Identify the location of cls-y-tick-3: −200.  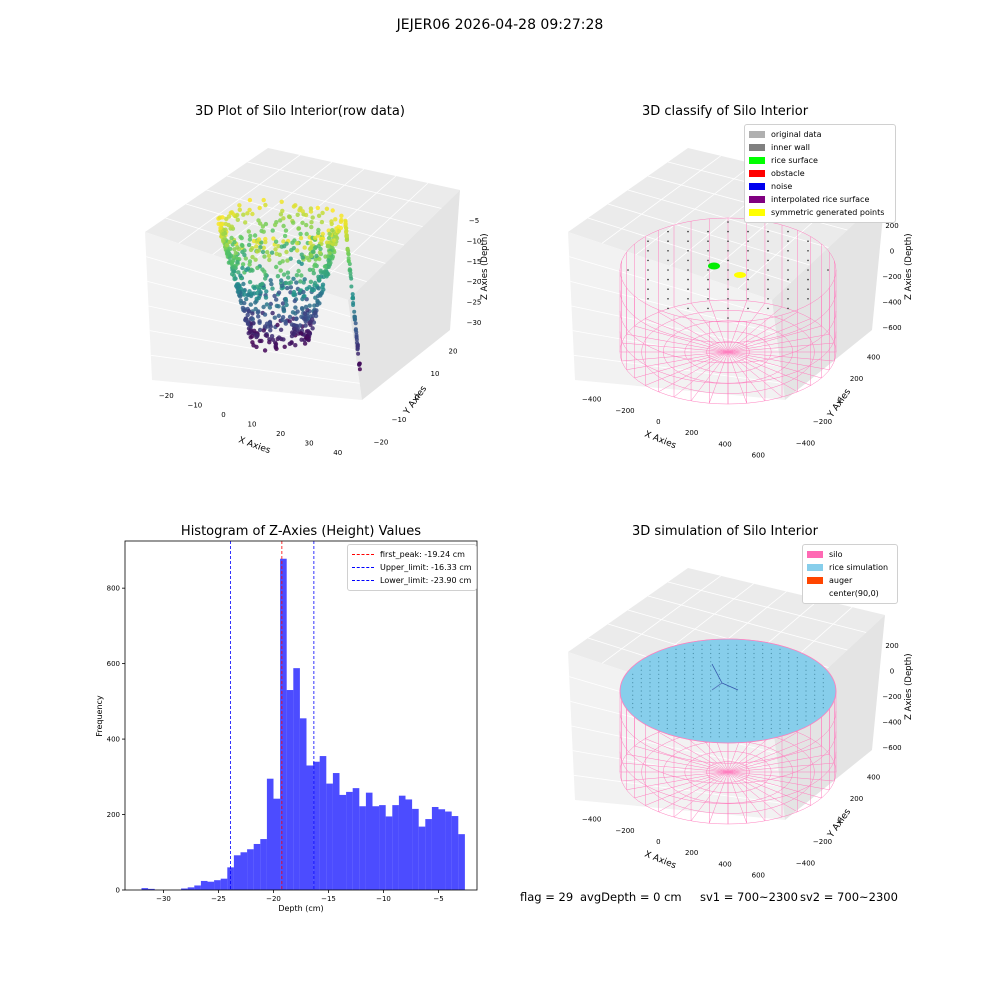
(822, 422).